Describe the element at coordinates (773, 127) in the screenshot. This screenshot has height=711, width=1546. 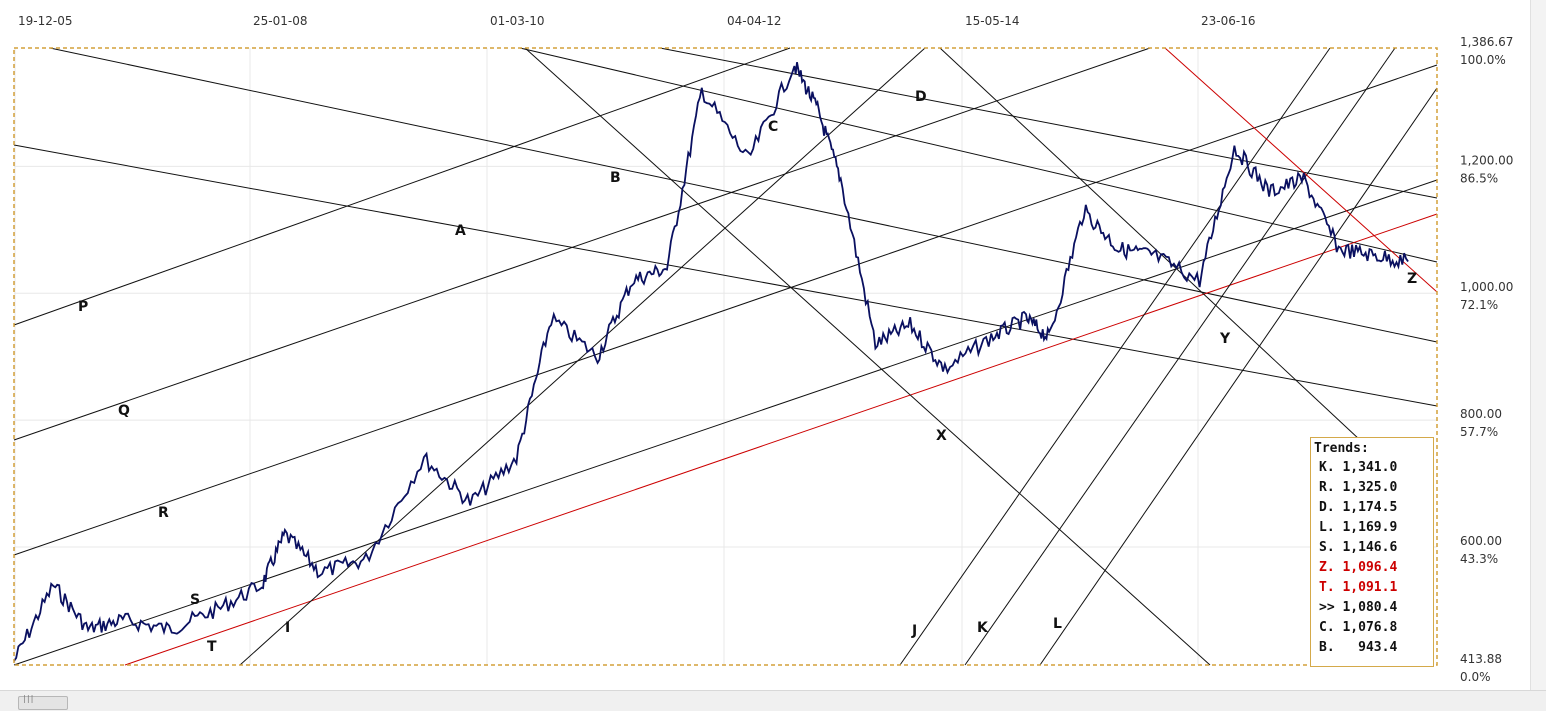
I see `trend-label-c: C` at that location.